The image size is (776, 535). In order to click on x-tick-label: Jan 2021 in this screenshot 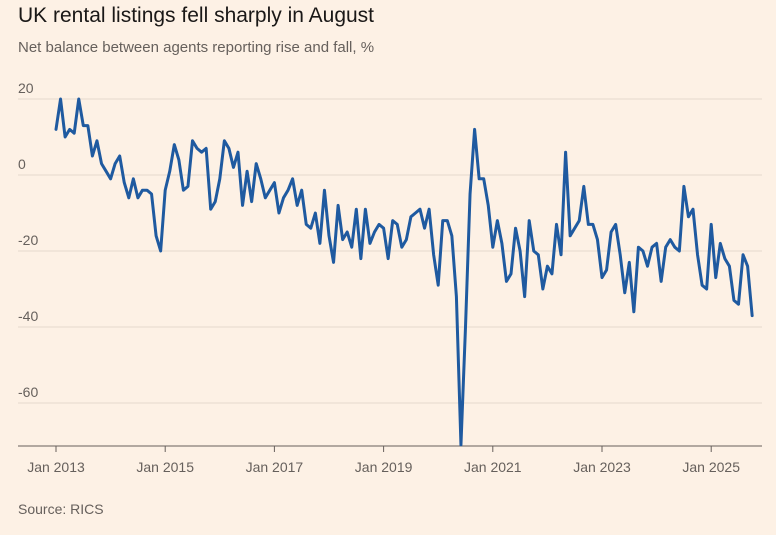, I will do `click(493, 467)`.